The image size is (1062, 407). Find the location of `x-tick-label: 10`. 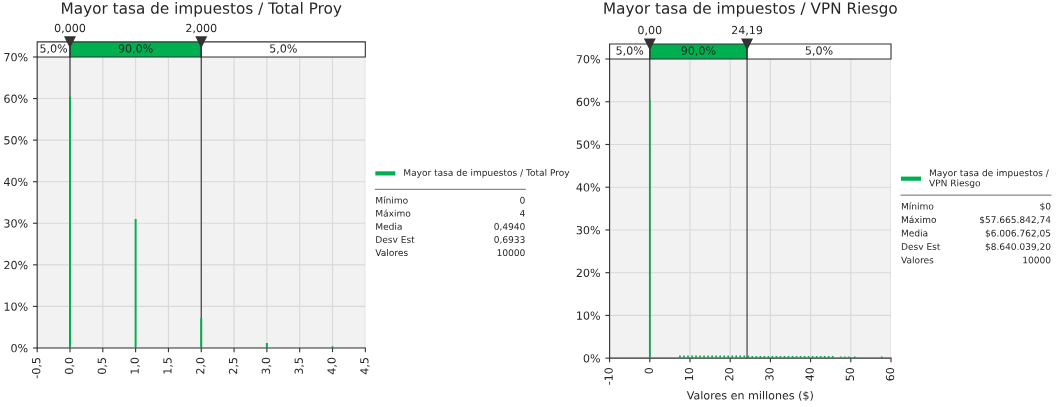

x-tick-label: 10 is located at coordinates (689, 374).